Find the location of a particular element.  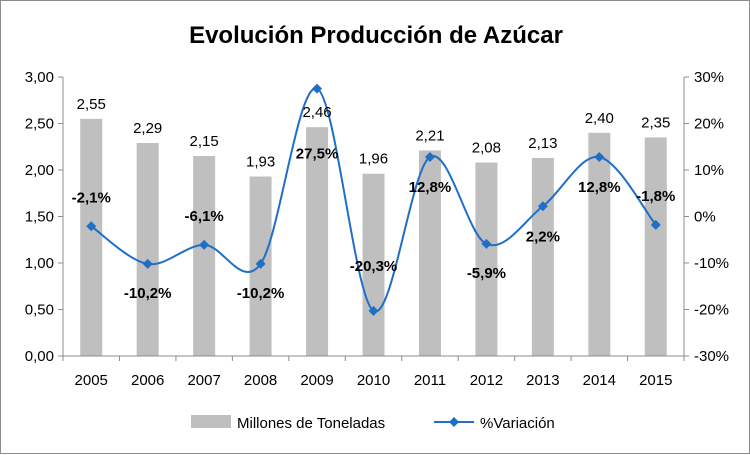

x-tick-label-2012: 2012 is located at coordinates (486, 380).